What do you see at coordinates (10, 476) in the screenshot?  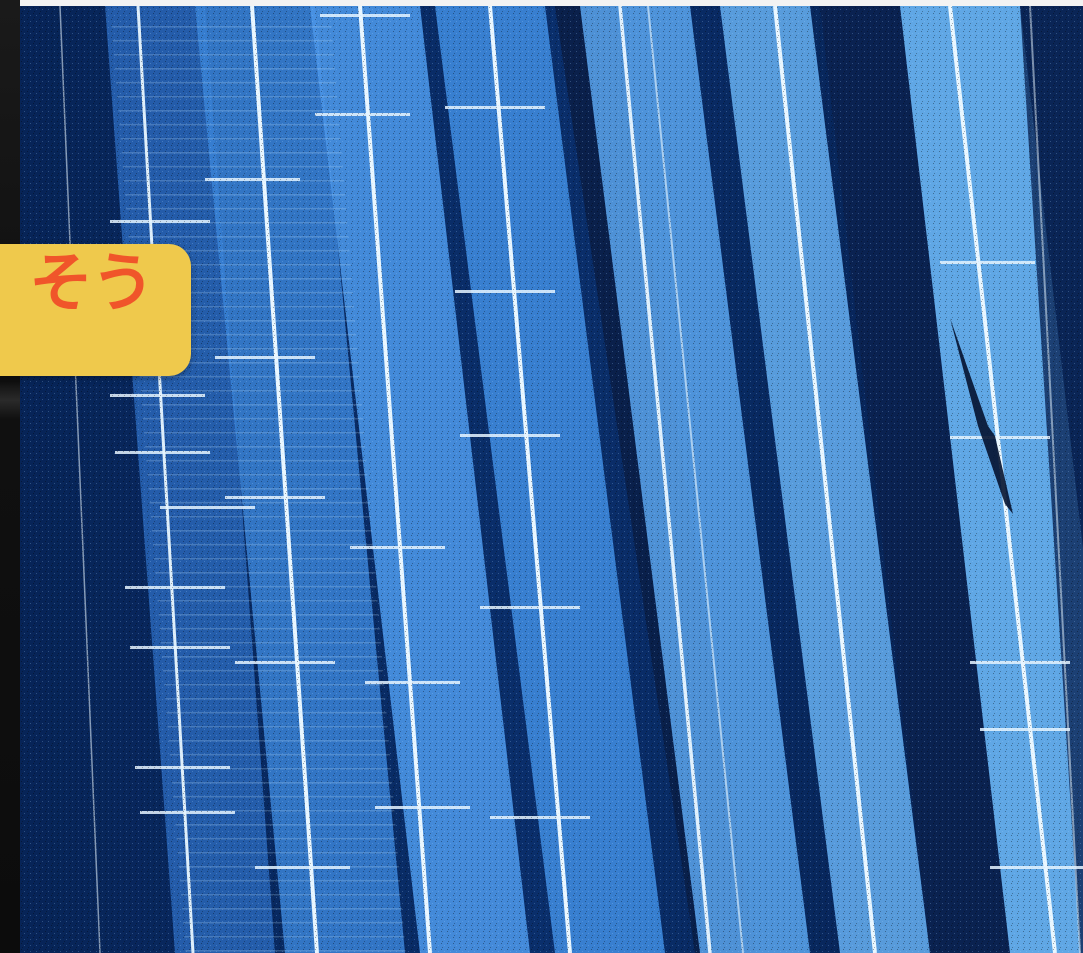 I see `dark-border` at bounding box center [10, 476].